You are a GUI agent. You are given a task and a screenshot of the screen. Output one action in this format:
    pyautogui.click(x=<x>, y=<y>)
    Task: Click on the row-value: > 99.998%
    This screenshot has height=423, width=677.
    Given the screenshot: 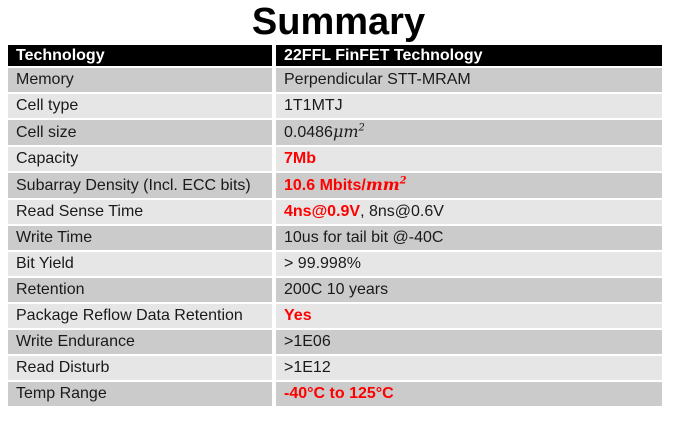 What is the action you would take?
    pyautogui.click(x=469, y=265)
    